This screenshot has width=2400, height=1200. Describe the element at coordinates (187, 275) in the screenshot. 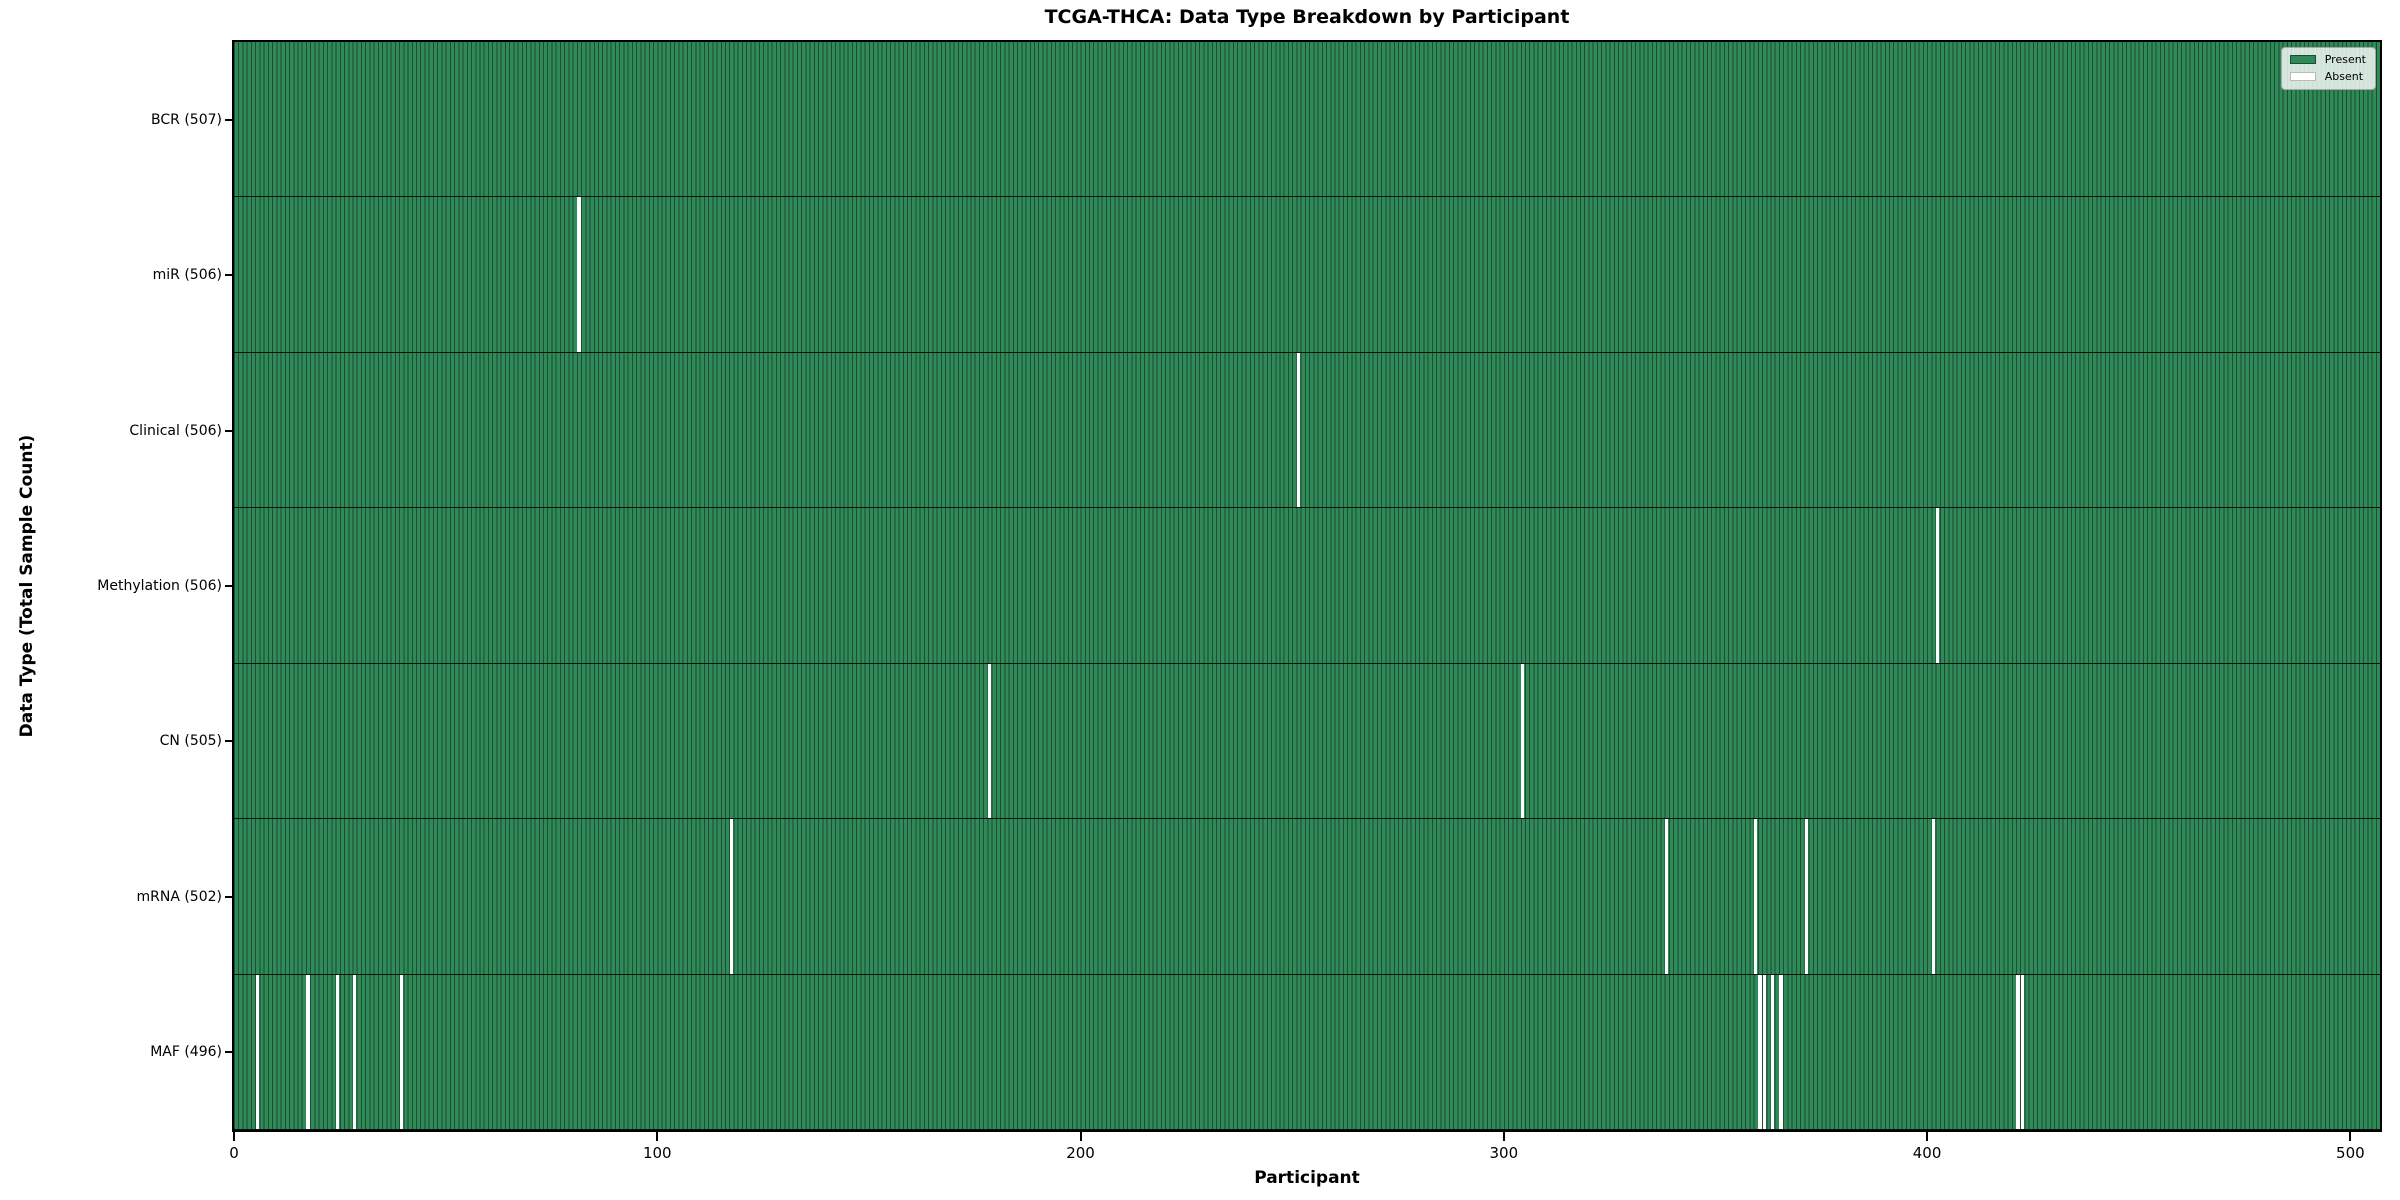

I see `y-tick-label-miR: miR (506)` at that location.